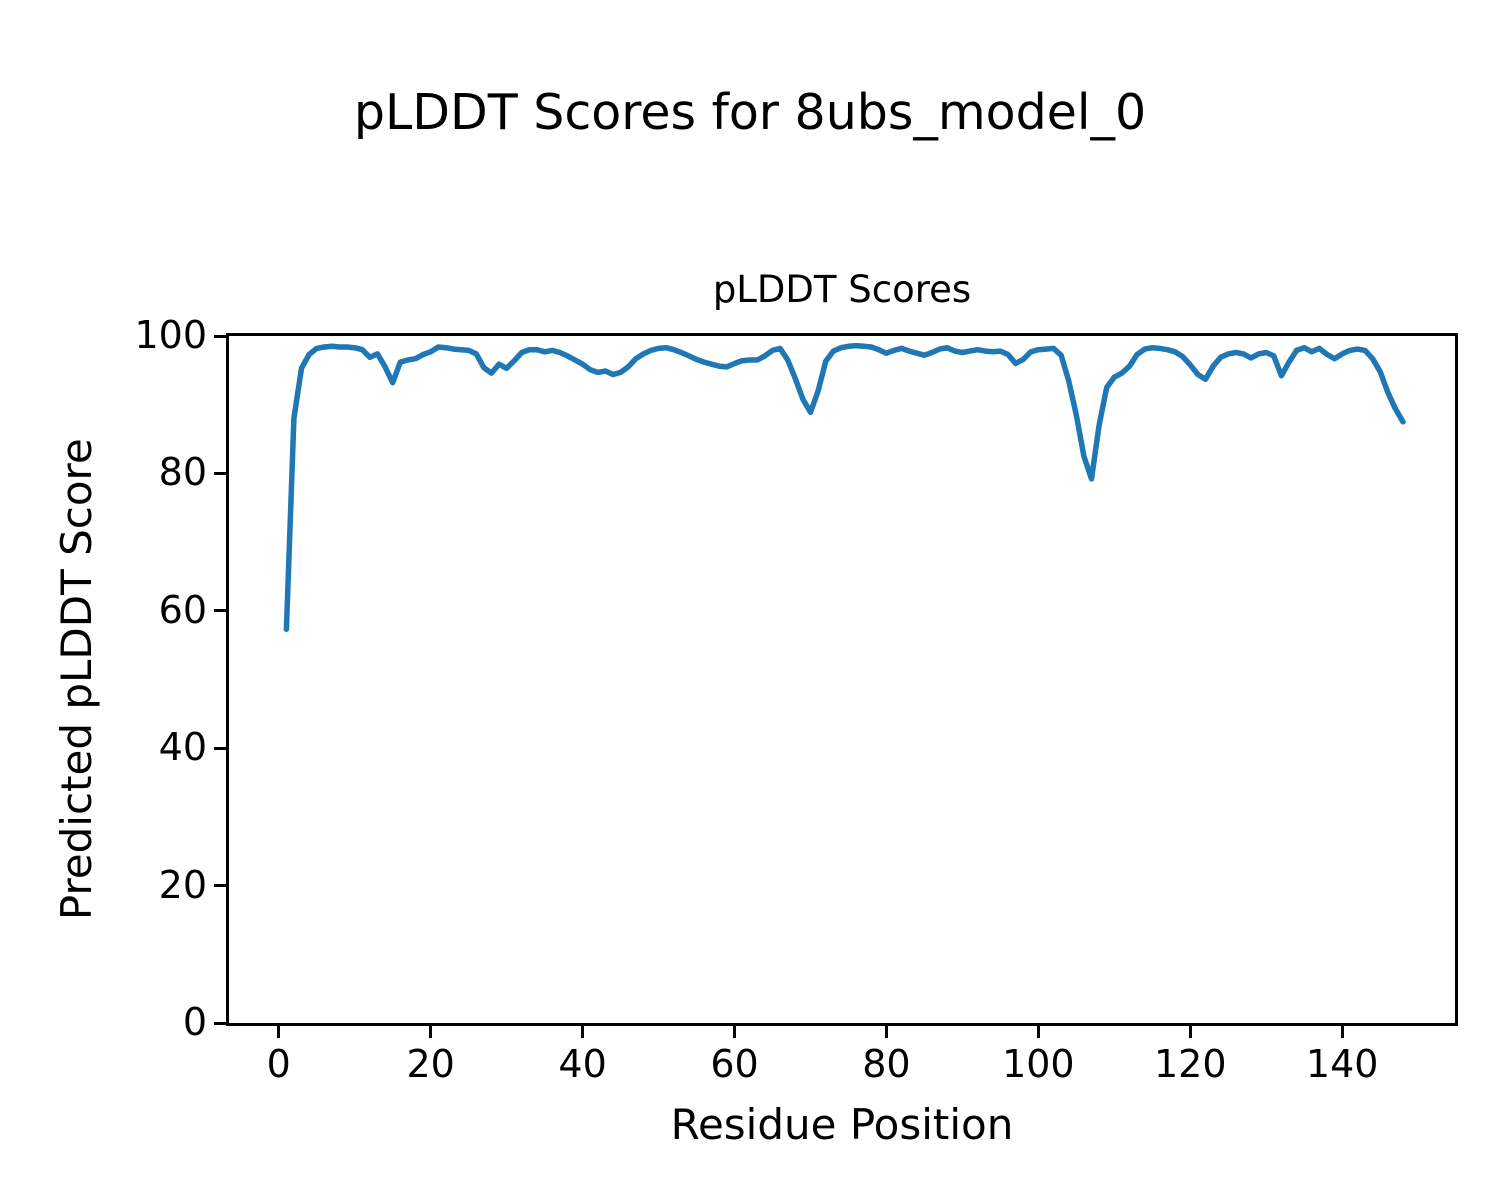 This screenshot has height=1200, width=1500. I want to click on y-tick-label: 60, so click(182, 609).